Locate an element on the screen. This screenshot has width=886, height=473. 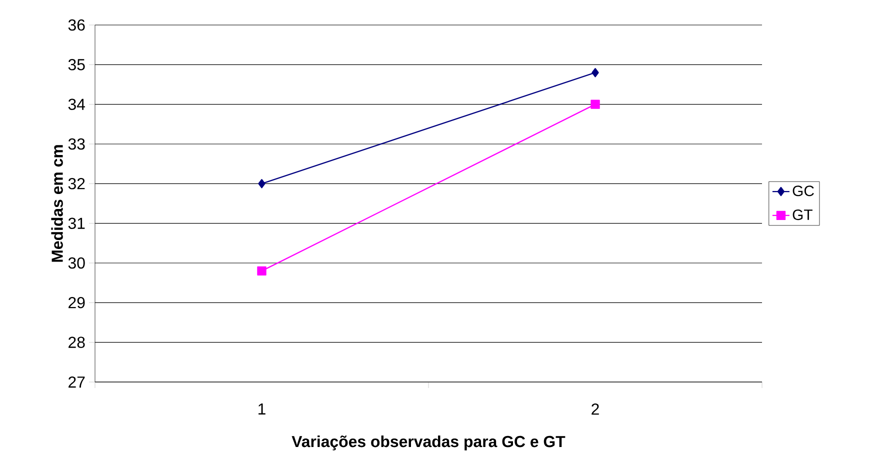
y-axis-title: Medidas em cm is located at coordinates (57, 203).